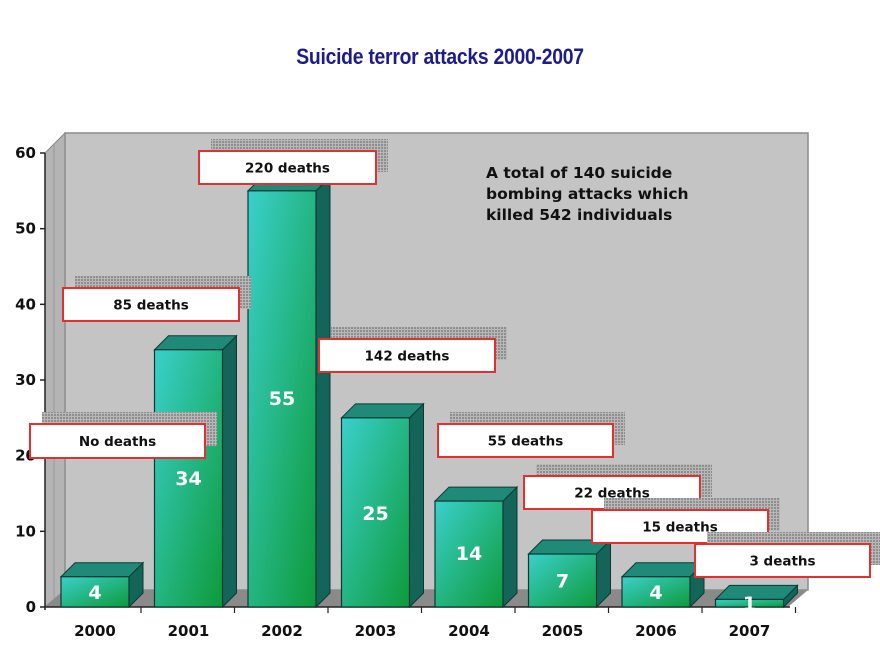 The image size is (880, 660). I want to click on annotation-line: killed 542 individuals, so click(579, 215).